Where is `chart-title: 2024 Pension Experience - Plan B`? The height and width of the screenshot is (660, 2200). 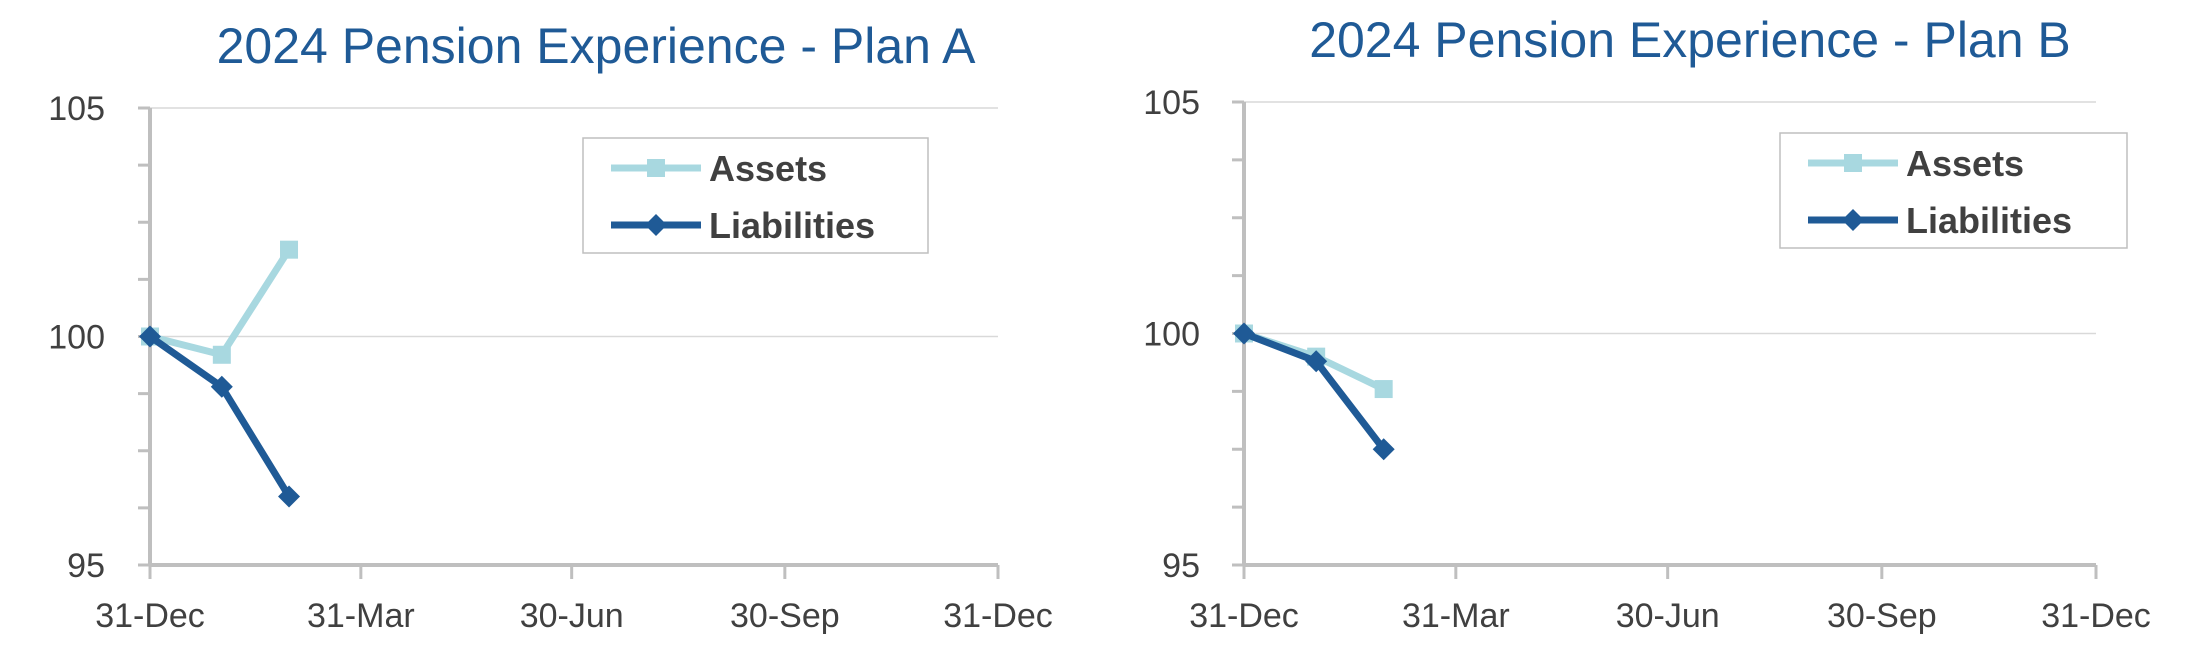
chart-title: 2024 Pension Experience - Plan B is located at coordinates (1690, 40).